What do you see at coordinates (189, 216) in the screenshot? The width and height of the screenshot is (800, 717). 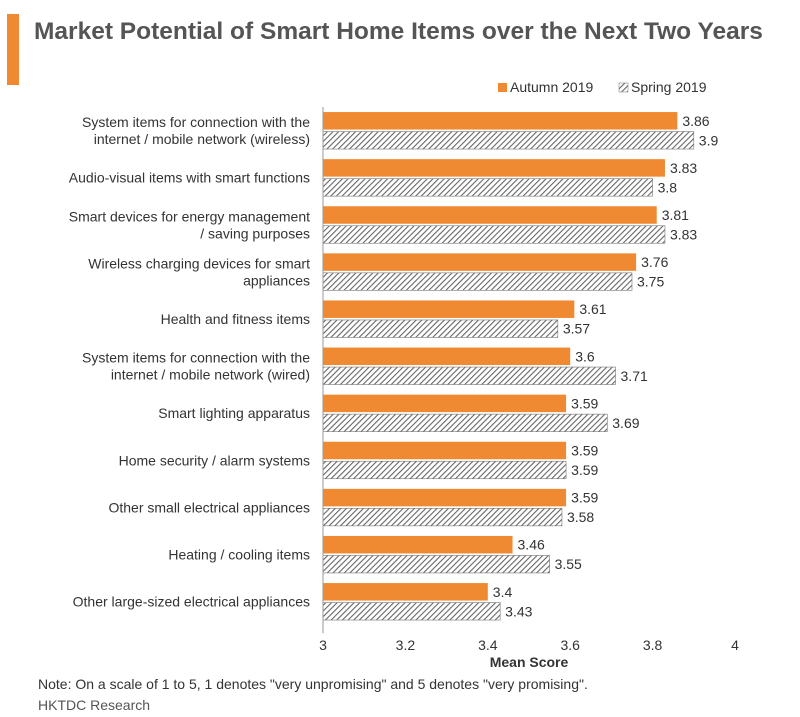 I see `category-label: Smart devices for energy management` at bounding box center [189, 216].